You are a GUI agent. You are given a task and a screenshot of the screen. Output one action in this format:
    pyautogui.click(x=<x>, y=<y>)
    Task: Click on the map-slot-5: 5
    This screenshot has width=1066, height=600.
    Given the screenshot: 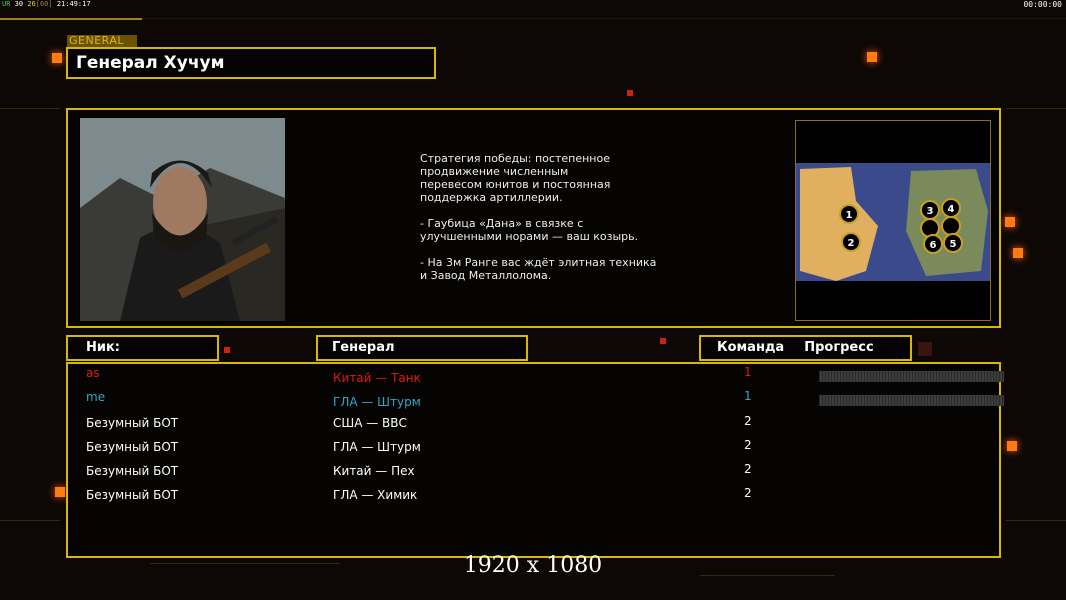 What is the action you would take?
    pyautogui.click(x=953, y=244)
    